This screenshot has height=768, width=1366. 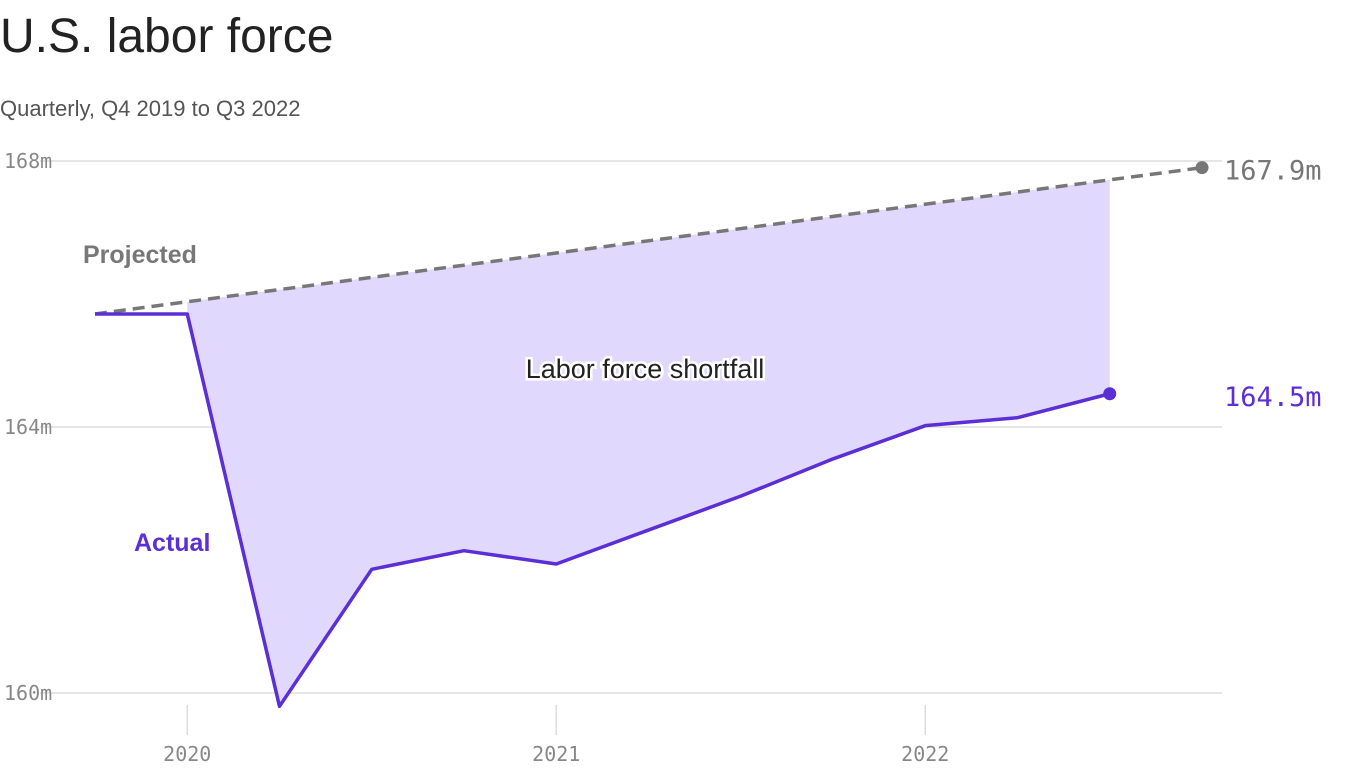 What do you see at coordinates (556, 754) in the screenshot?
I see `x-tick-label: 2021` at bounding box center [556, 754].